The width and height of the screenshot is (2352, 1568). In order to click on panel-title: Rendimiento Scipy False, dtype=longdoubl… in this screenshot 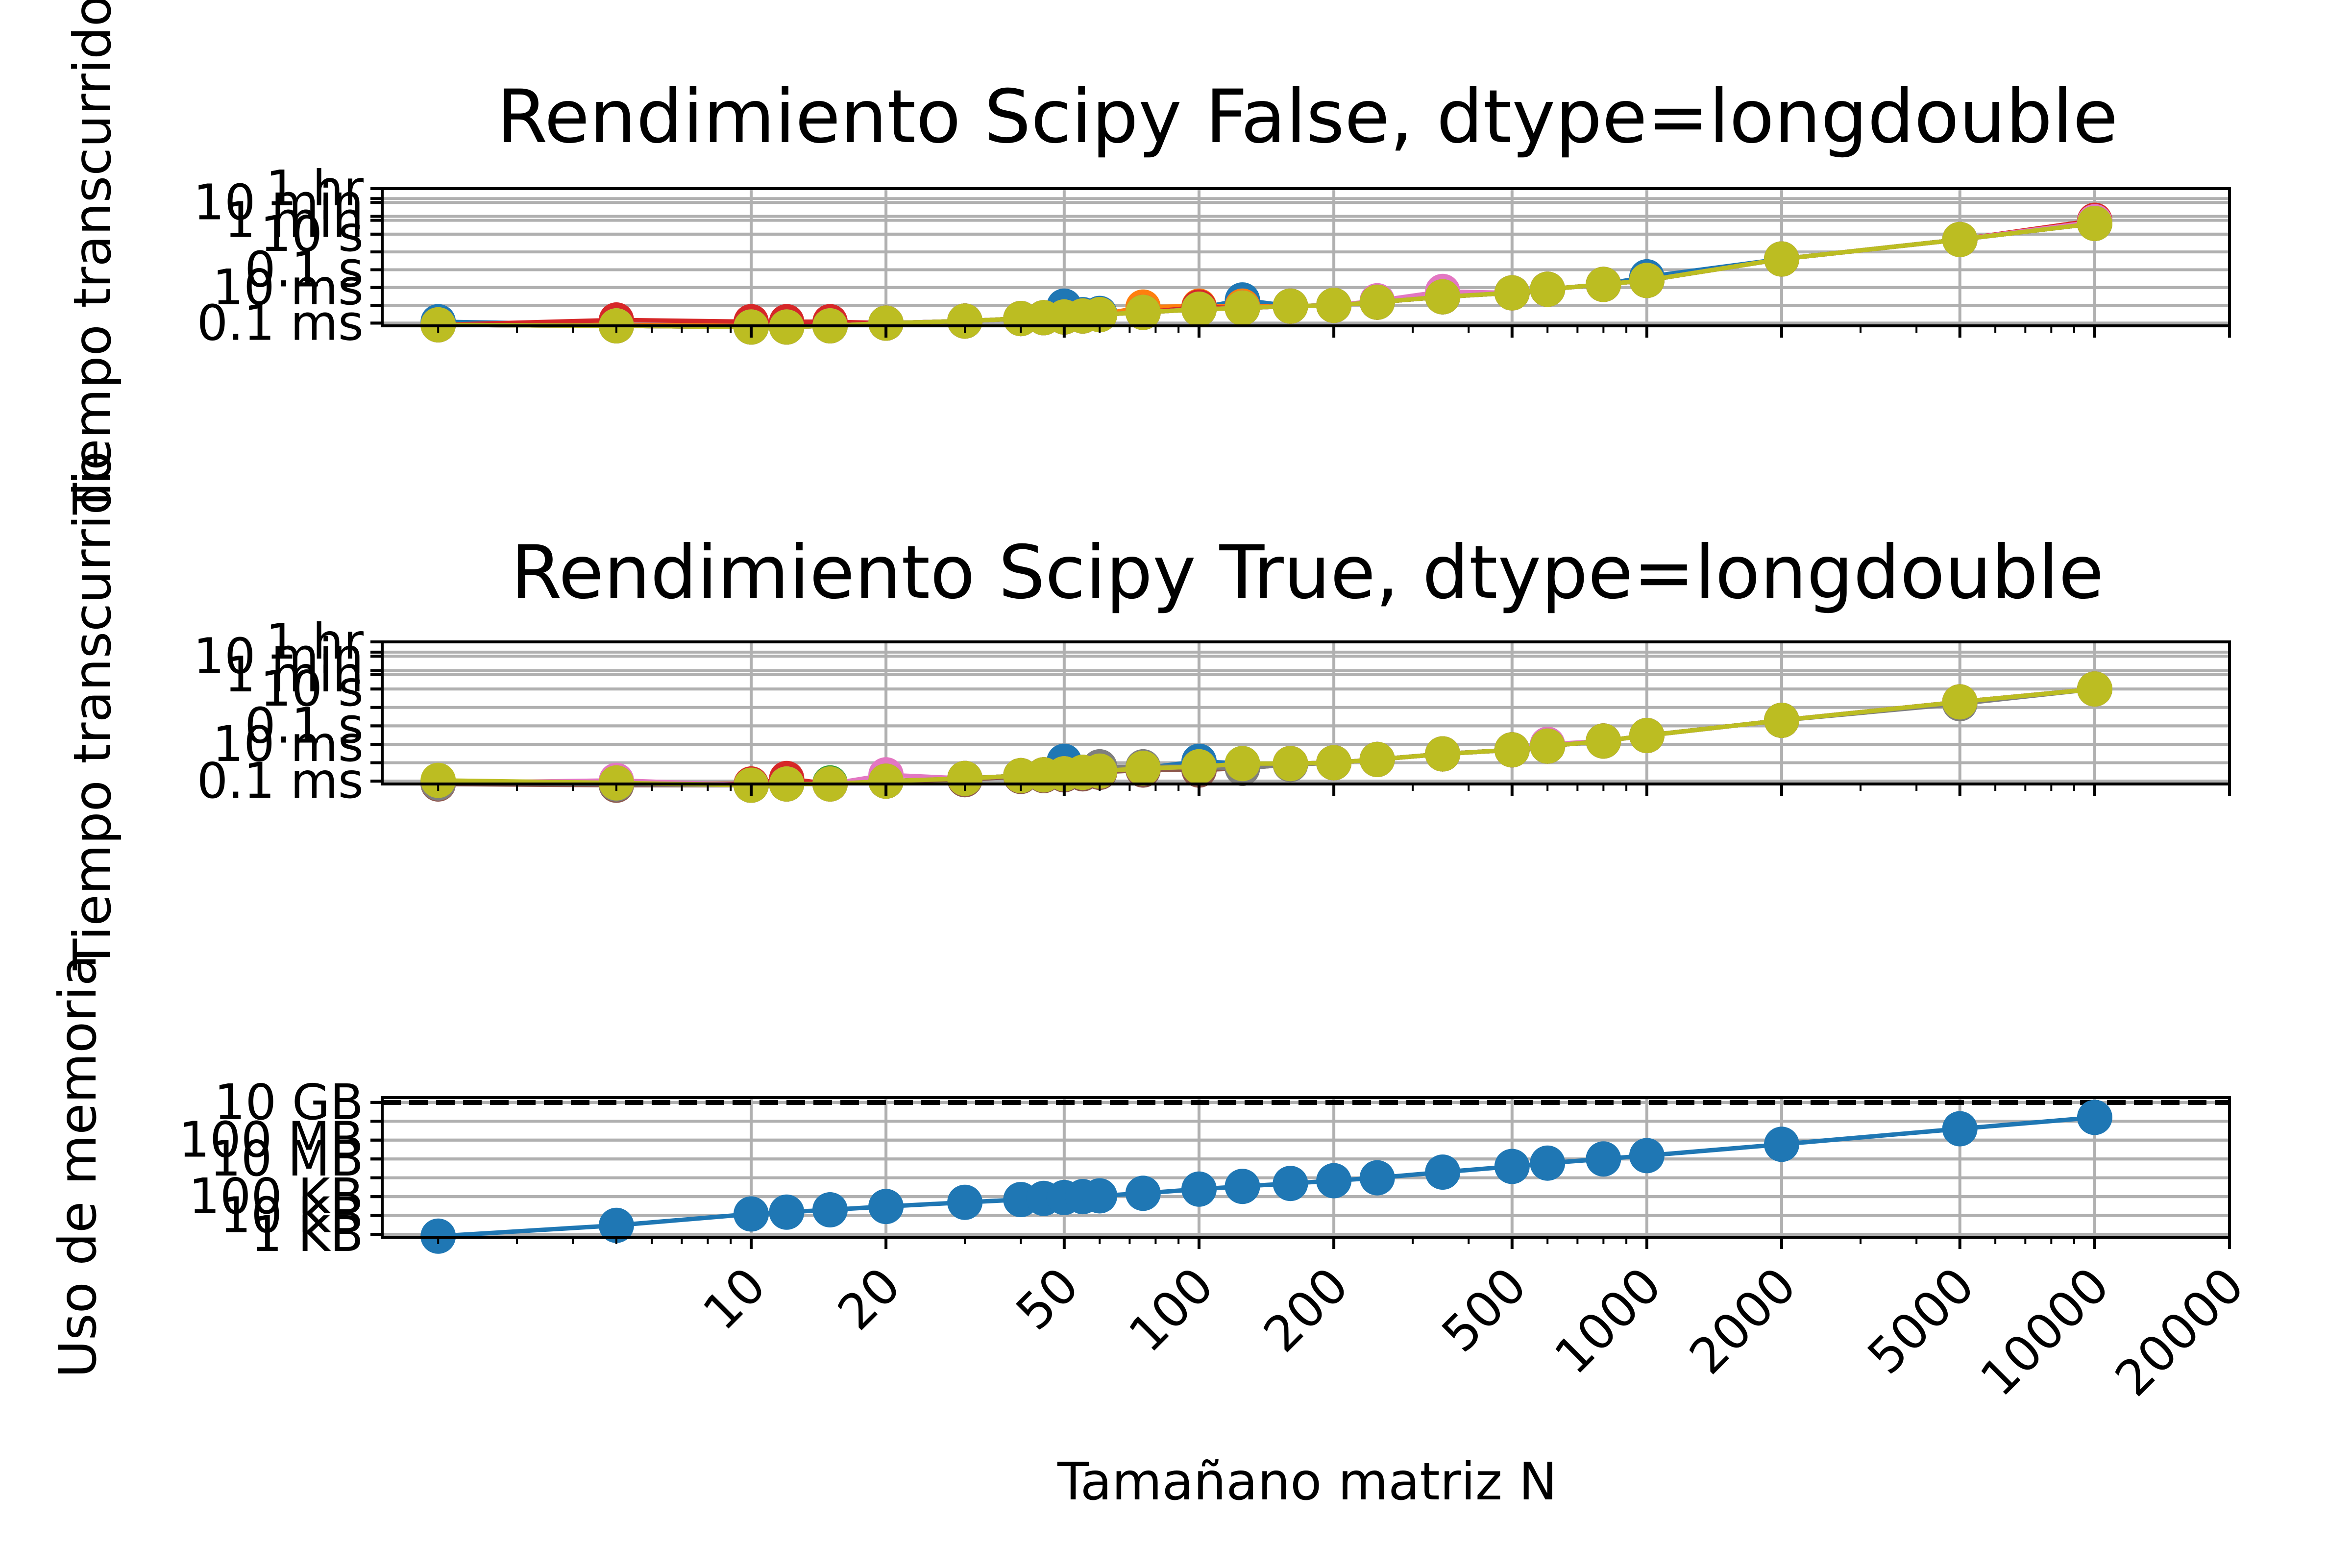, I will do `click(1307, 117)`.